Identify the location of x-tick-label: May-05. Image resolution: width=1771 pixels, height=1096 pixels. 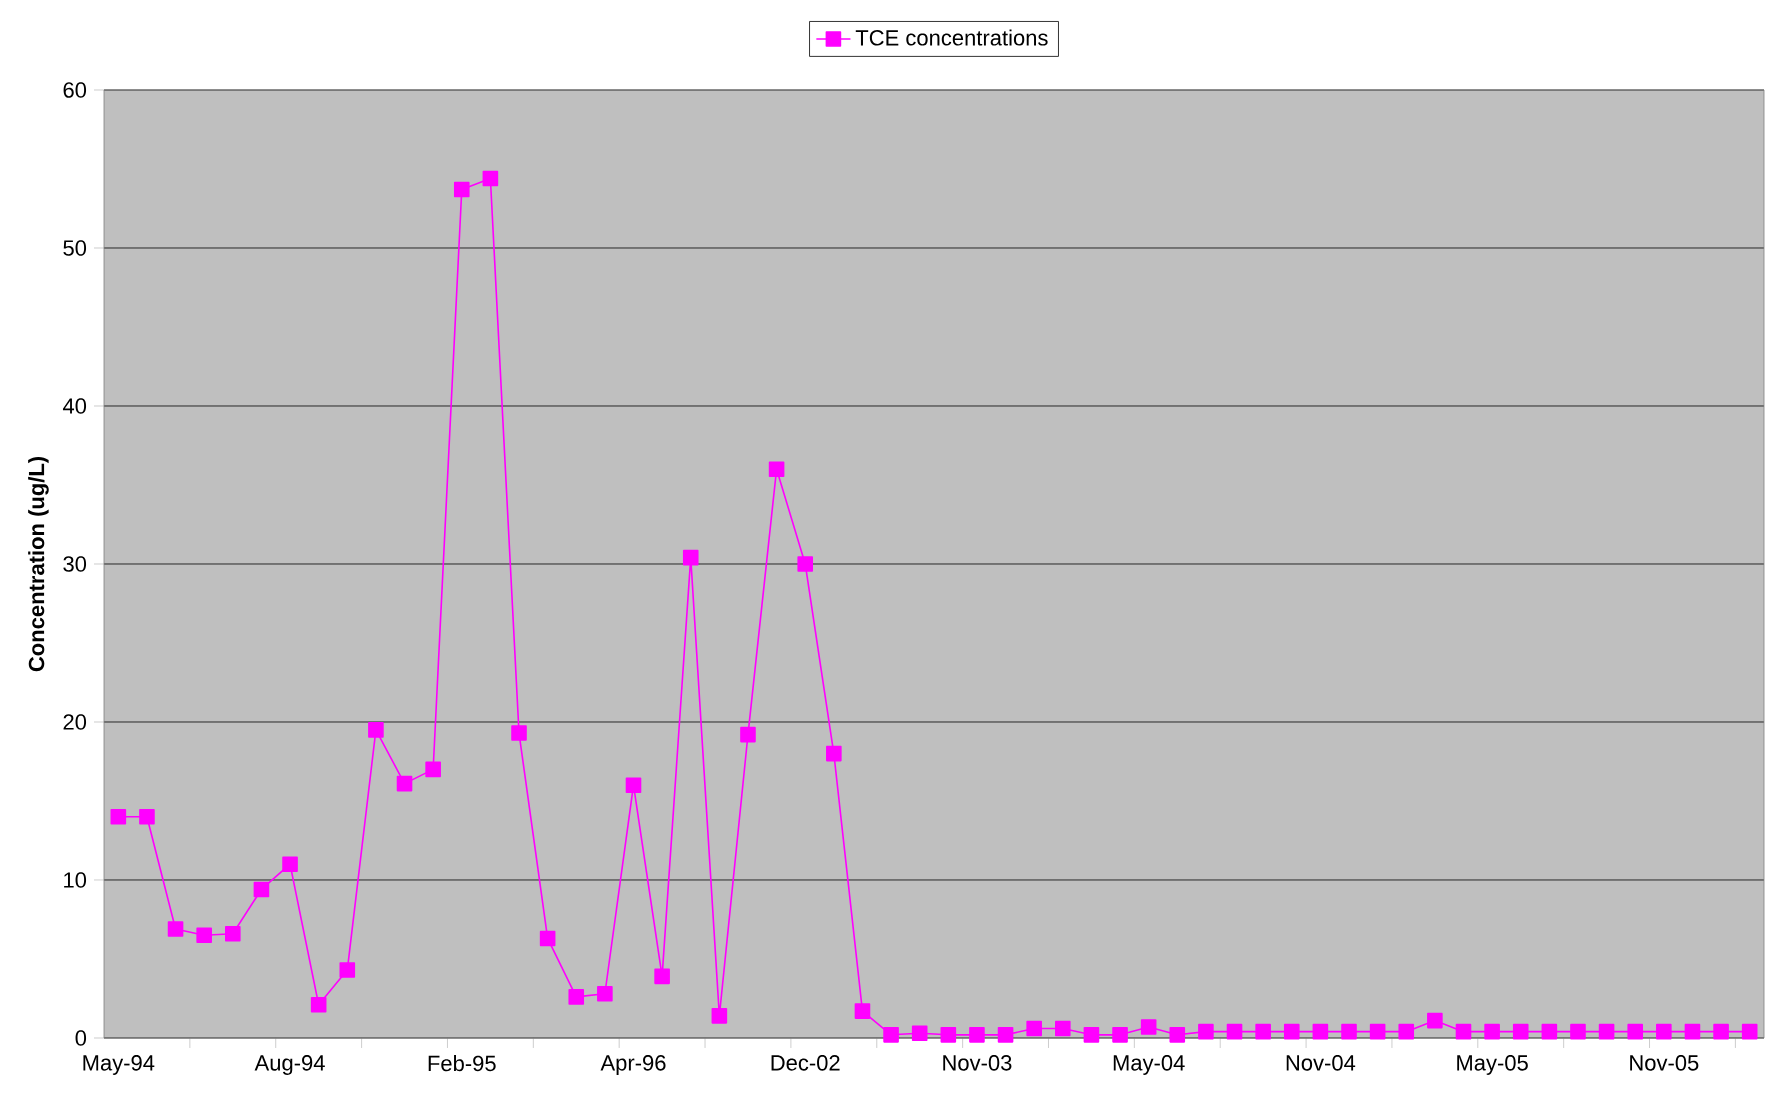
(1492, 1065).